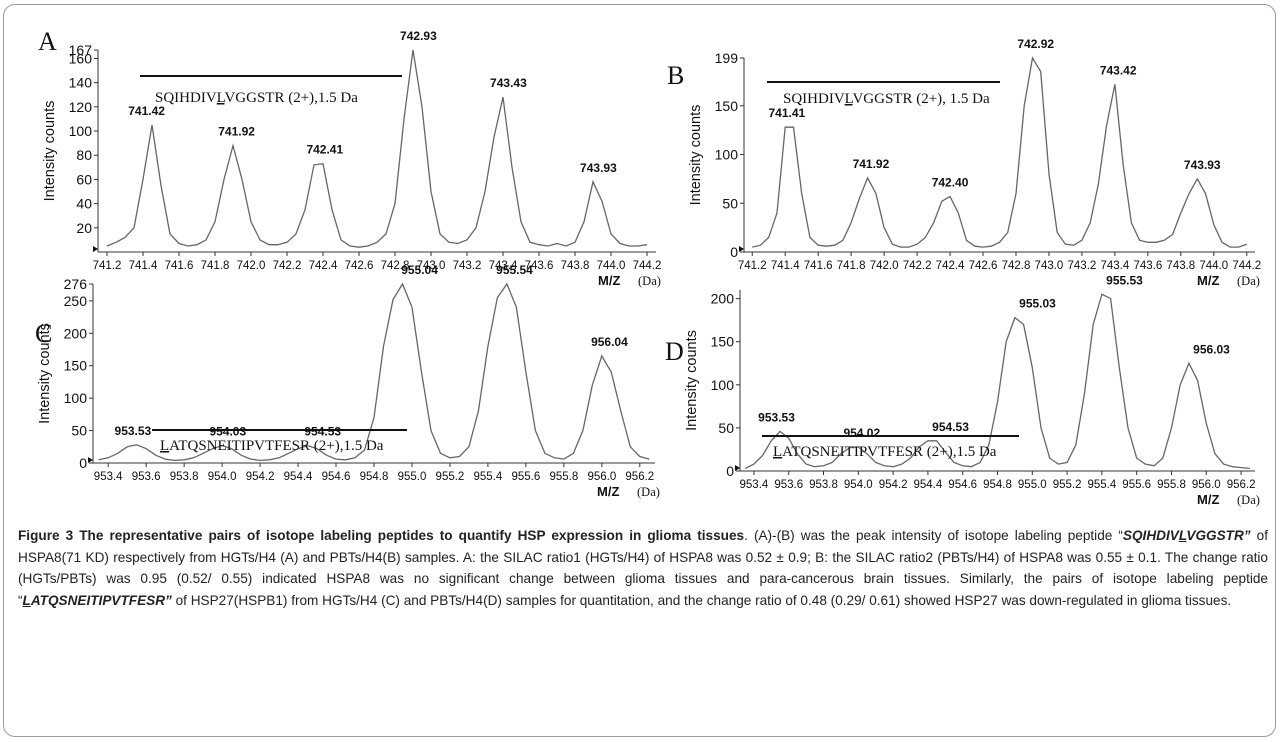  I want to click on panel-d-xlabel-unit: (Da), so click(1248, 500).